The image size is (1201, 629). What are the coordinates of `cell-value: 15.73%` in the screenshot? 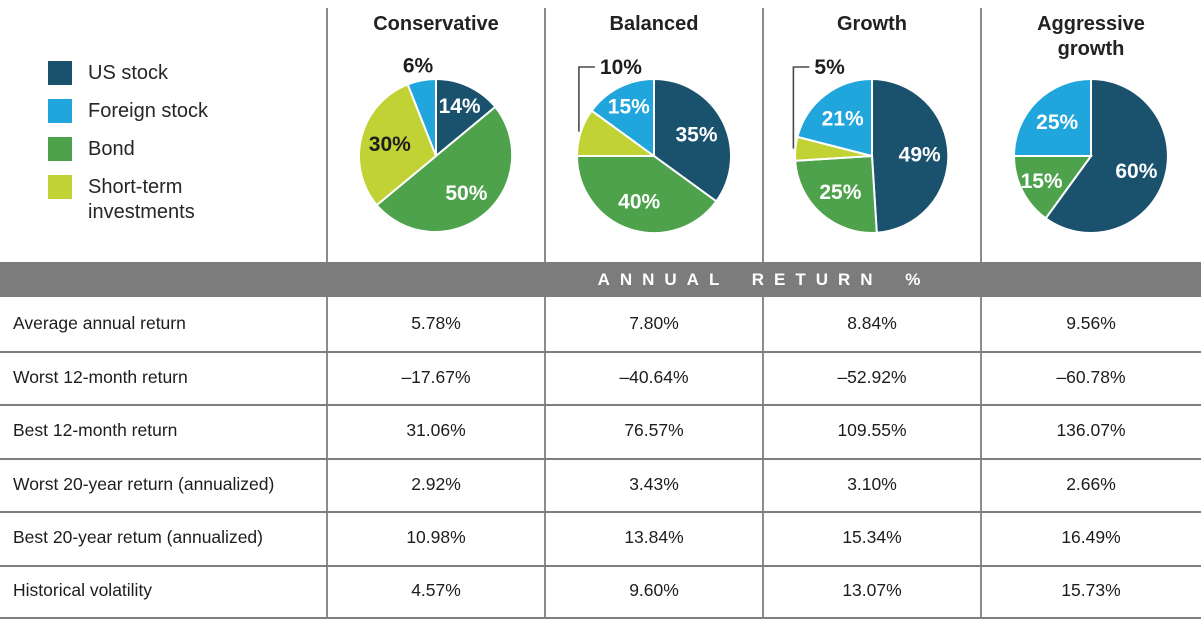 It's located at (1091, 590).